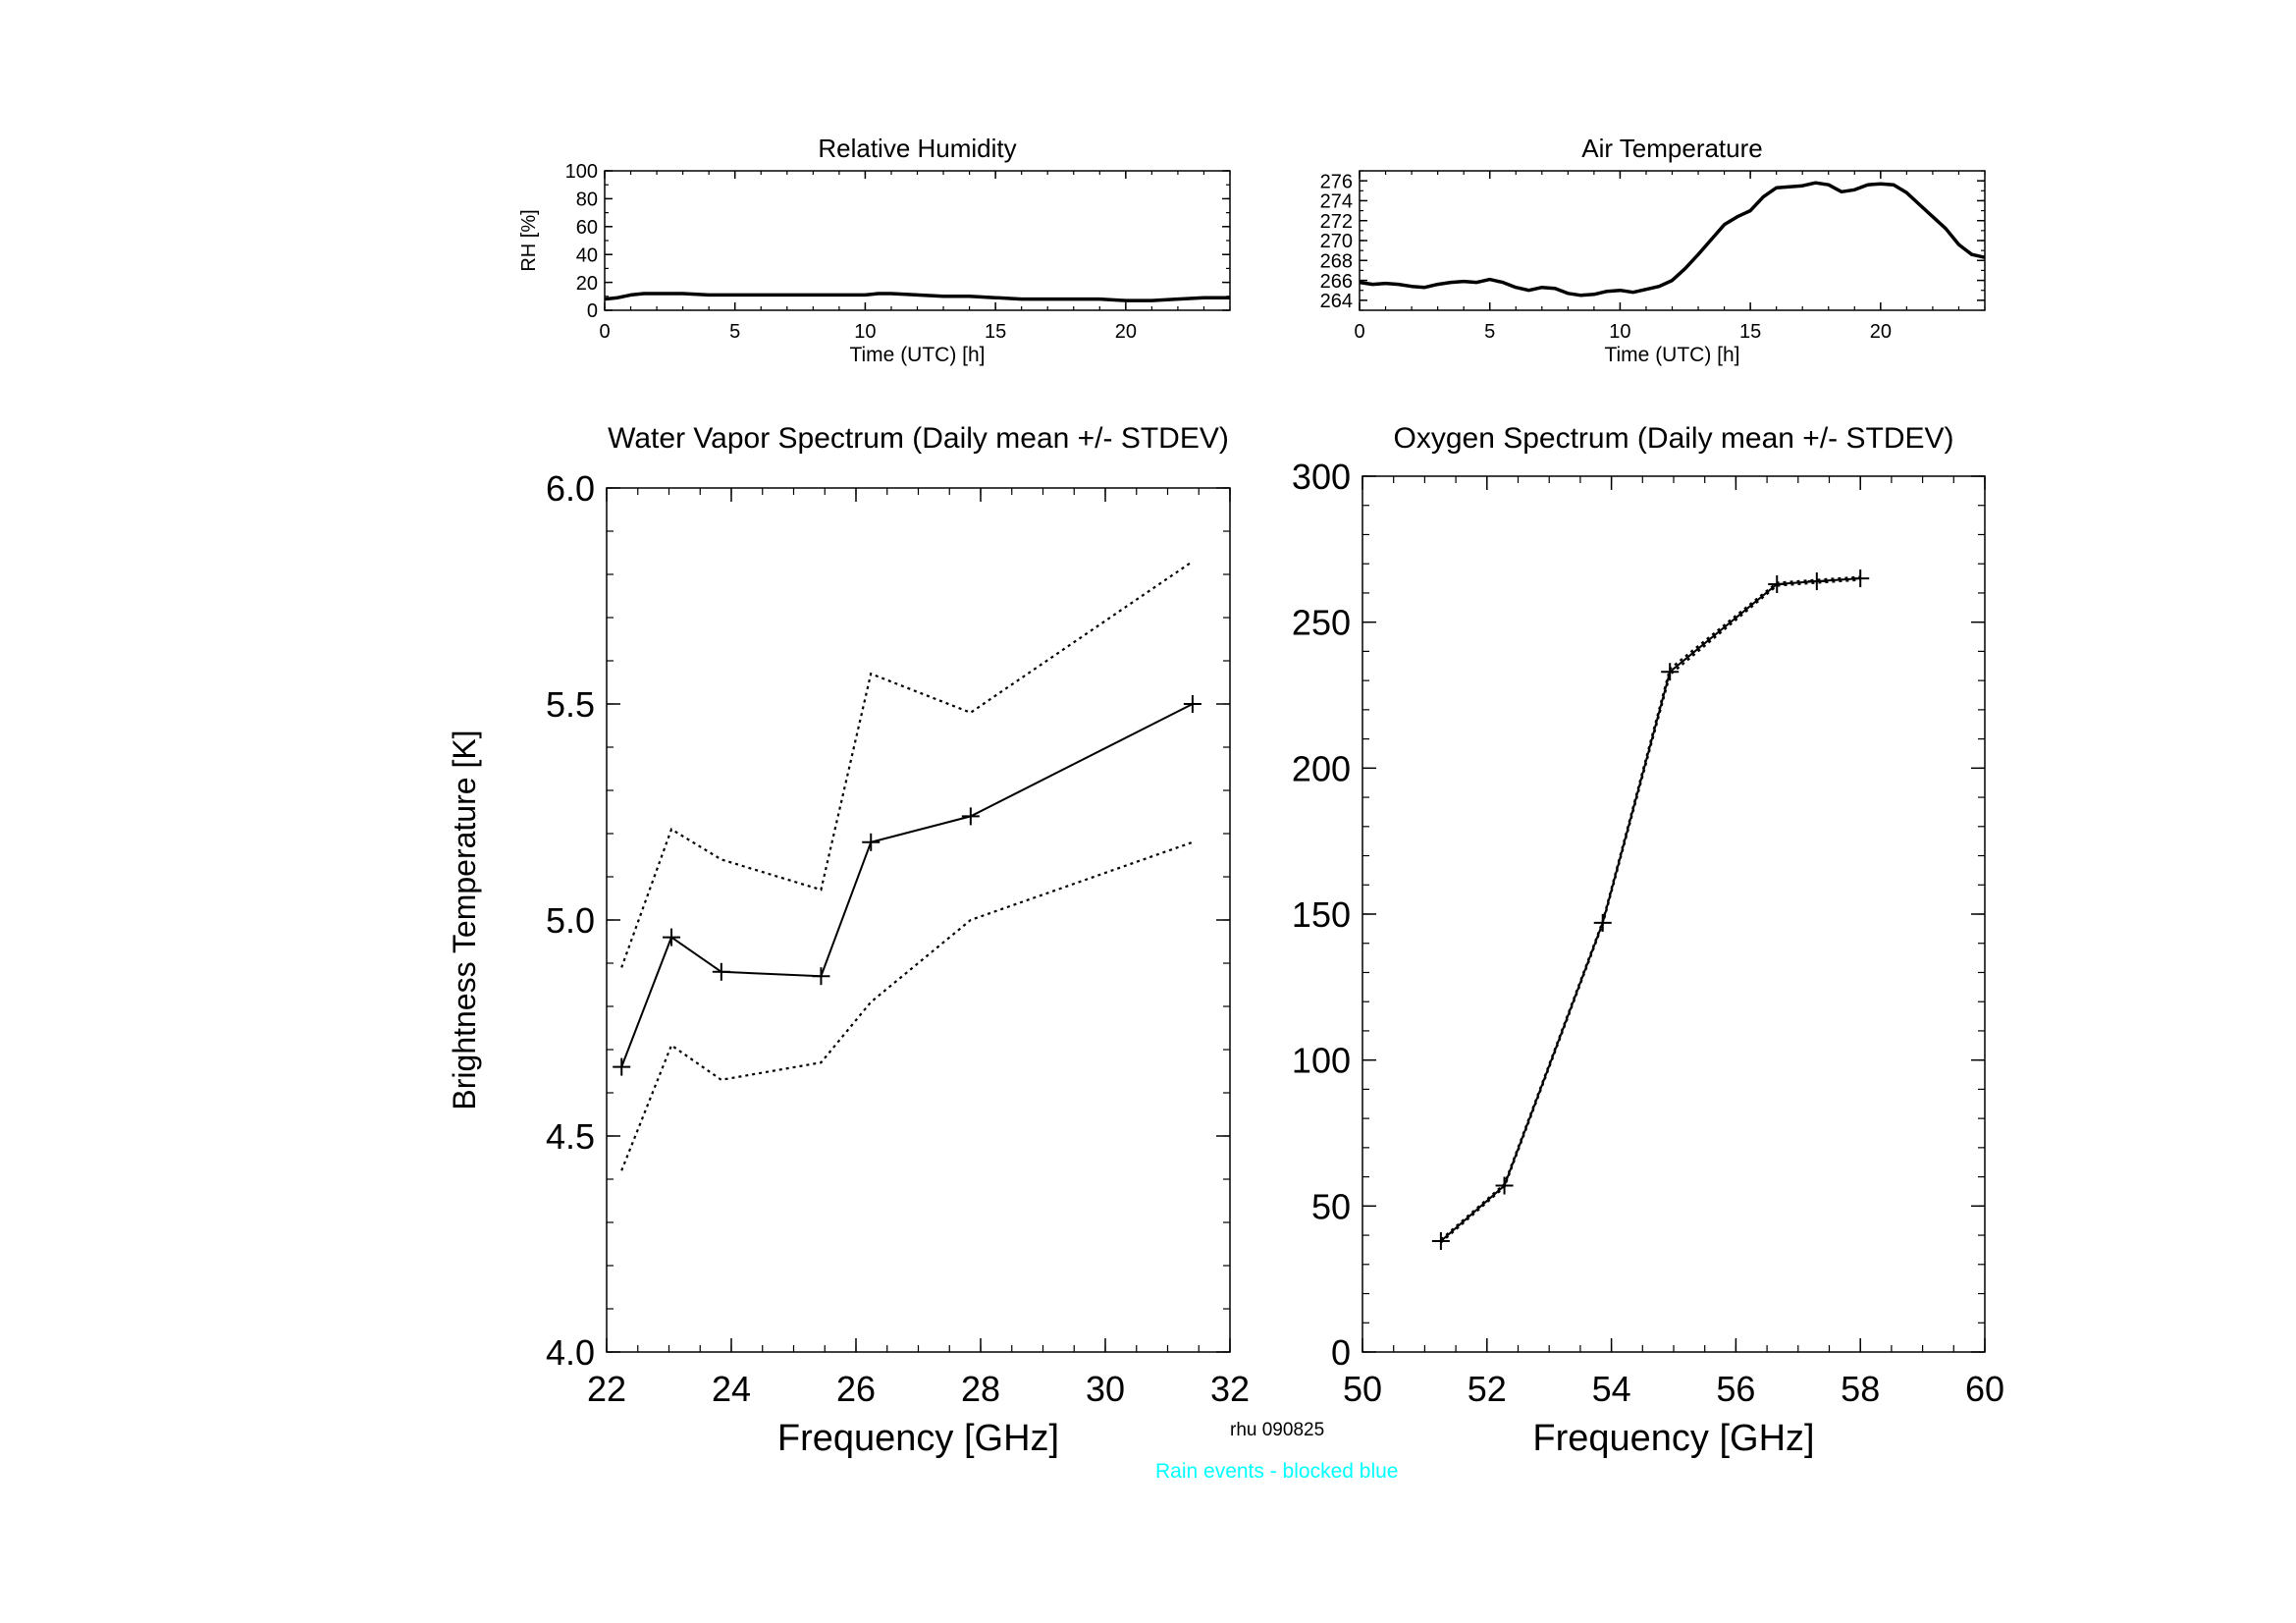 The image size is (2296, 1623). I want to click on y-tick-label: 268, so click(1337, 261).